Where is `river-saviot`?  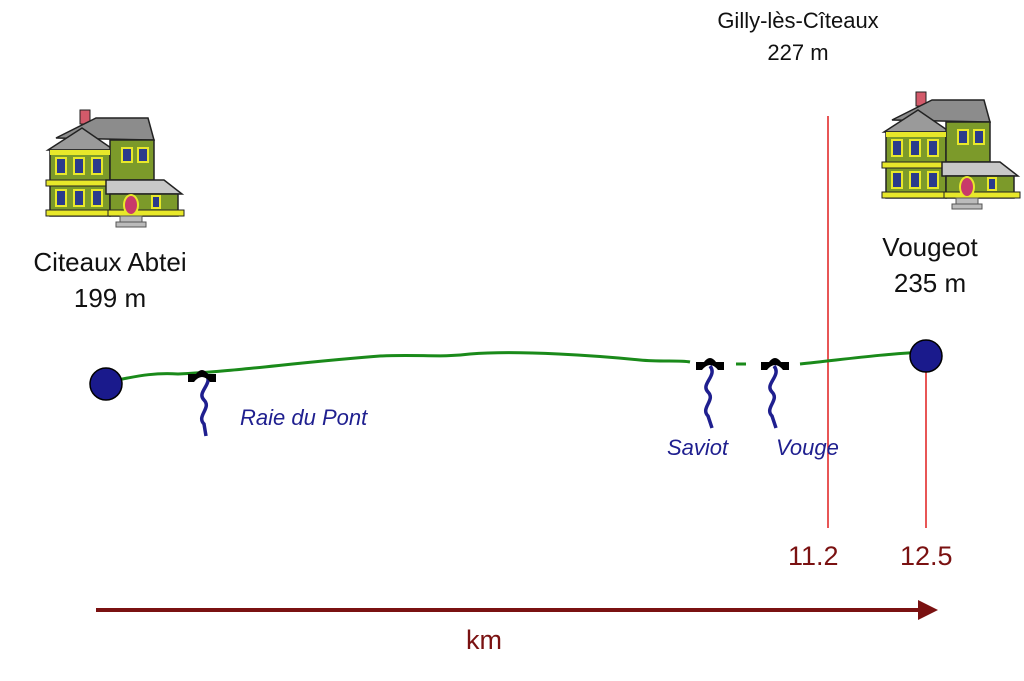
river-saviot is located at coordinates (709, 396).